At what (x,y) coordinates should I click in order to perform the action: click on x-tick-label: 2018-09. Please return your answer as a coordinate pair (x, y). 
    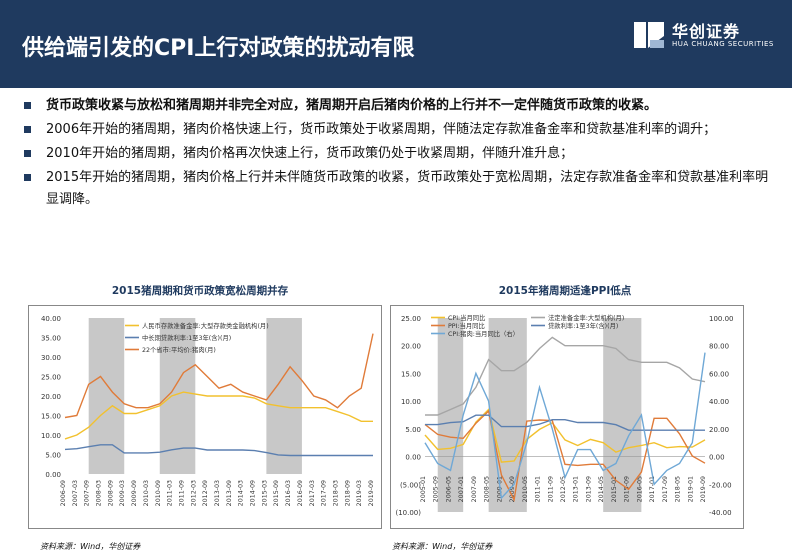
    Looking at the image, I should click on (347, 493).